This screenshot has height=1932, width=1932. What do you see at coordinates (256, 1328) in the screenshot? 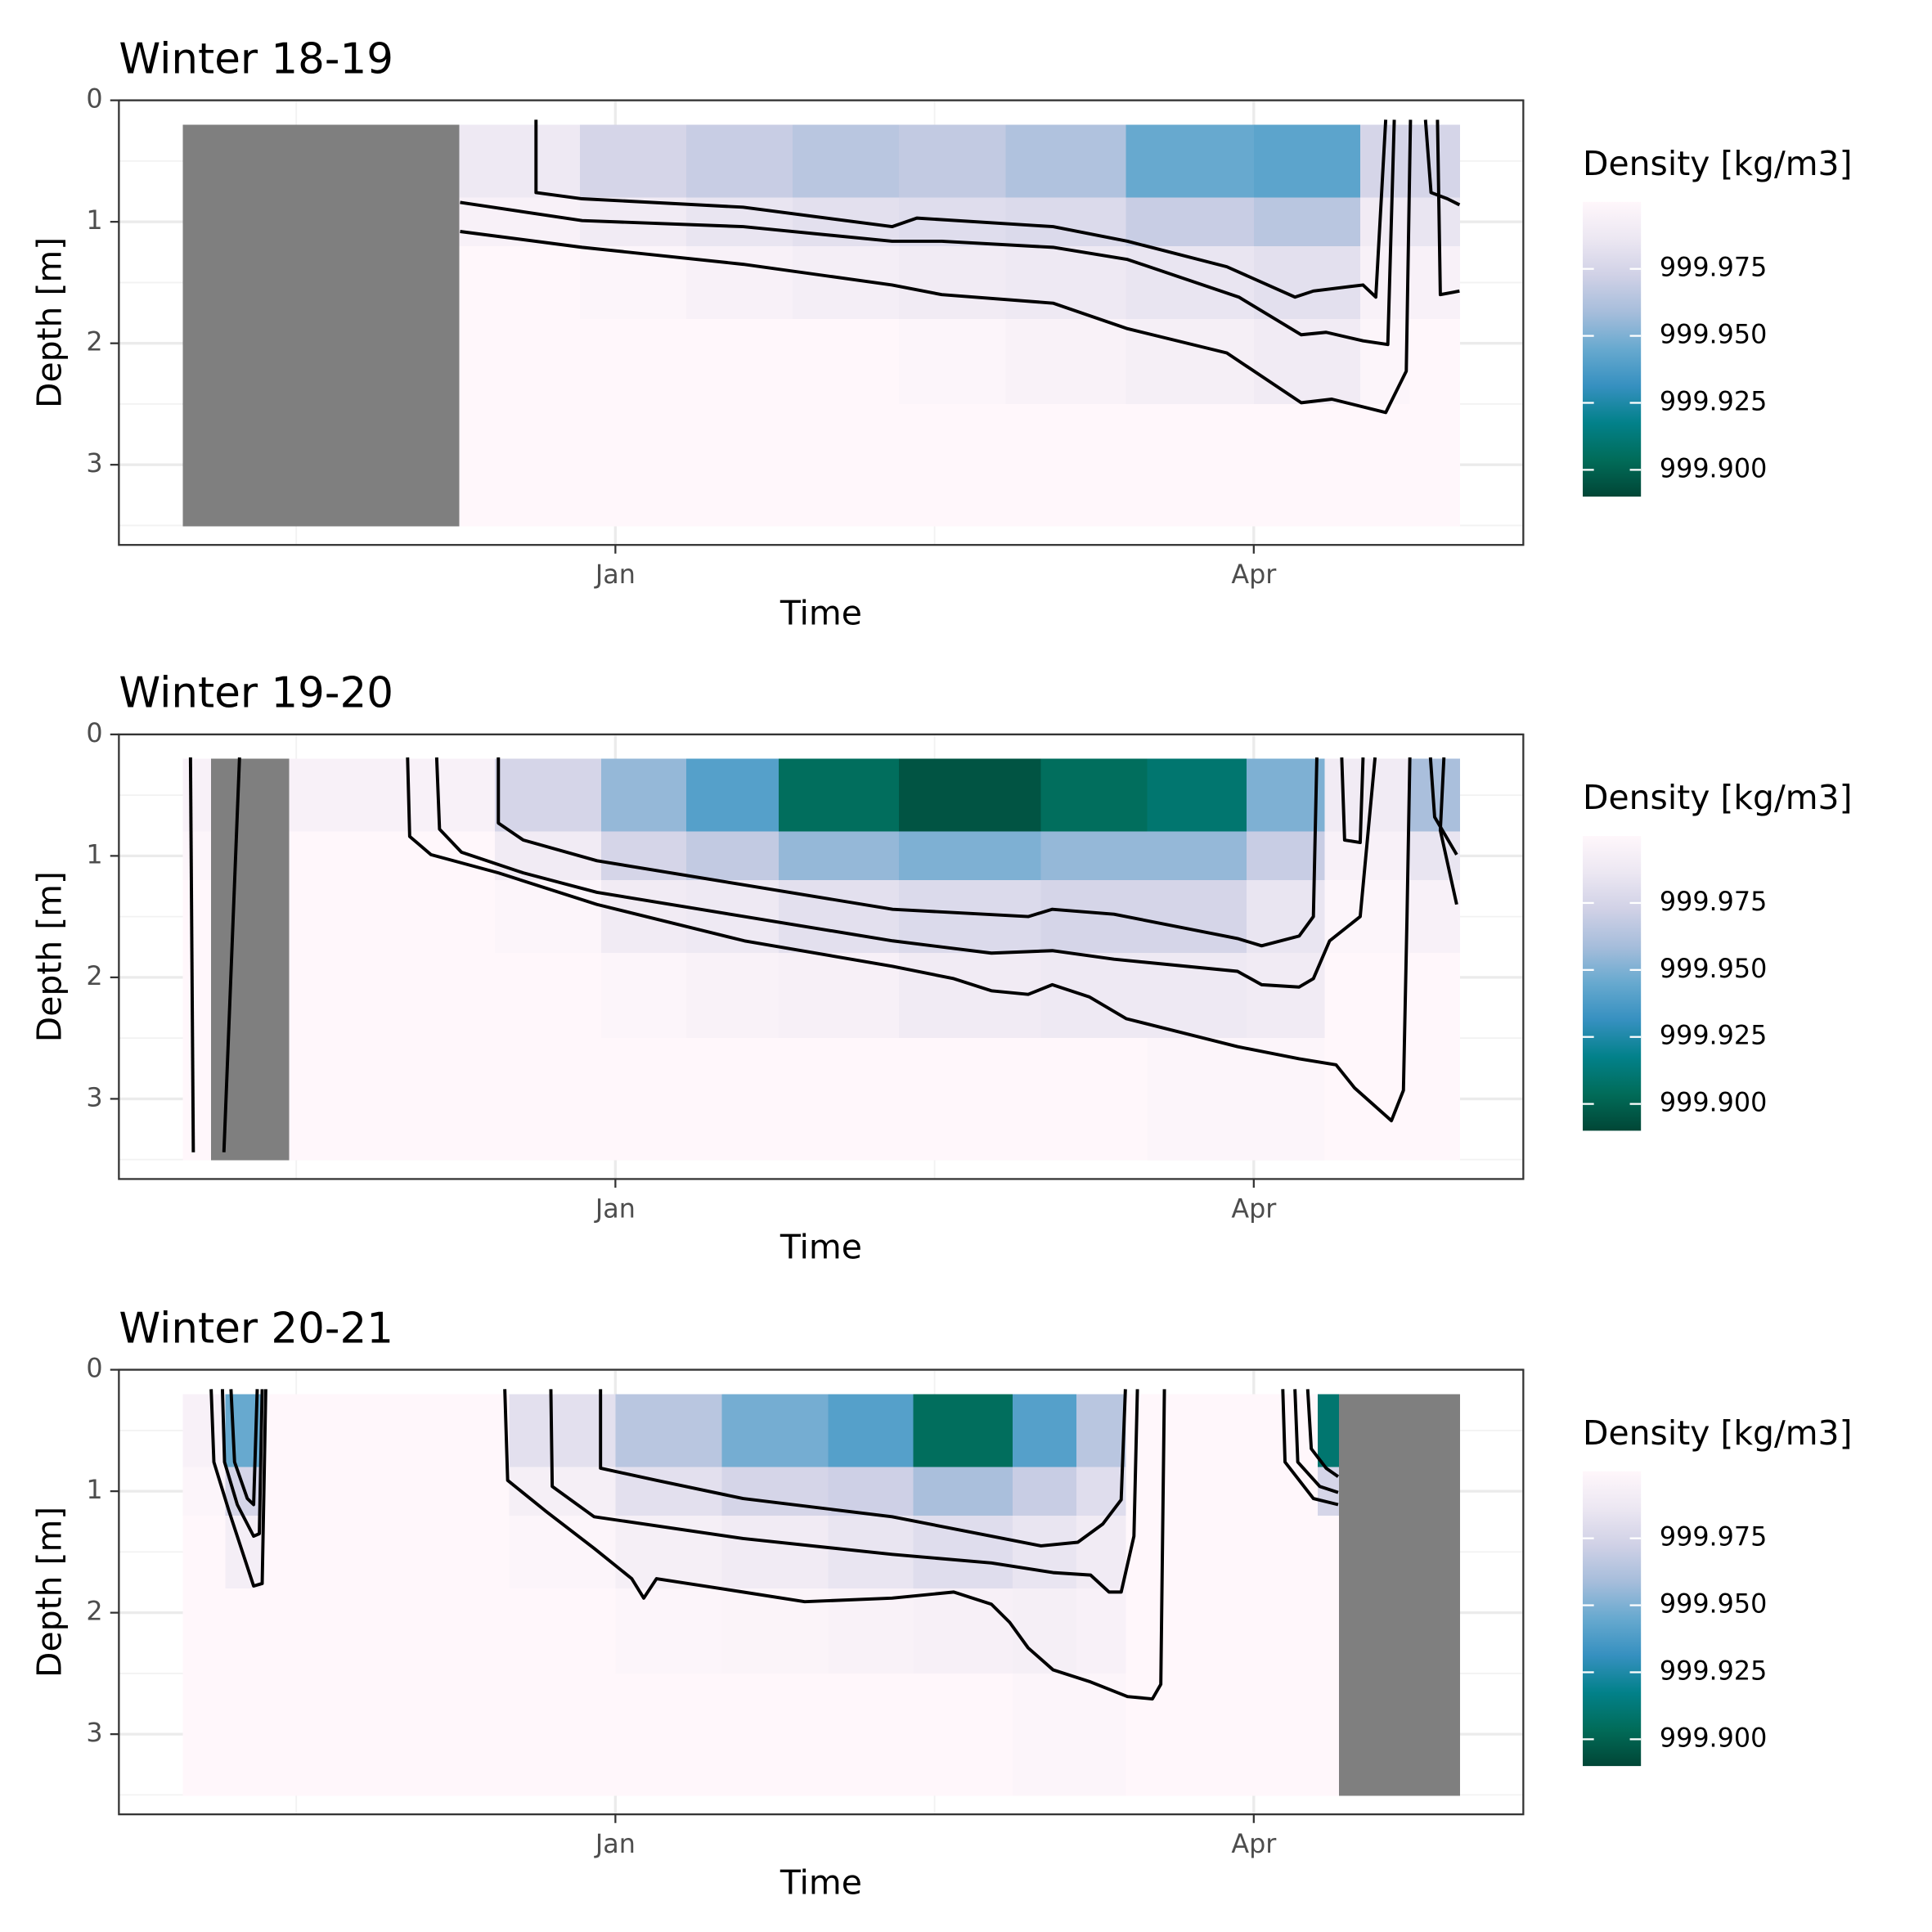
I see `chart-title: Winter 20-21` at bounding box center [256, 1328].